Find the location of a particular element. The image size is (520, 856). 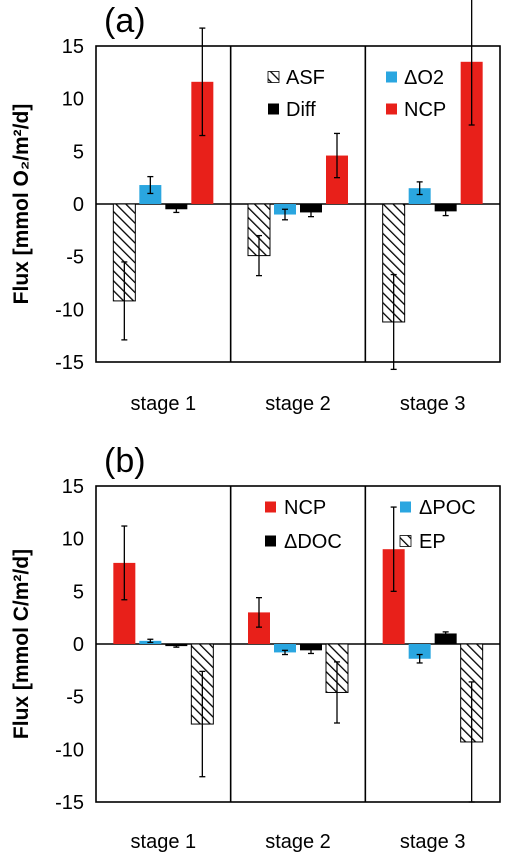

panel-label: (a) is located at coordinates (125, 21).